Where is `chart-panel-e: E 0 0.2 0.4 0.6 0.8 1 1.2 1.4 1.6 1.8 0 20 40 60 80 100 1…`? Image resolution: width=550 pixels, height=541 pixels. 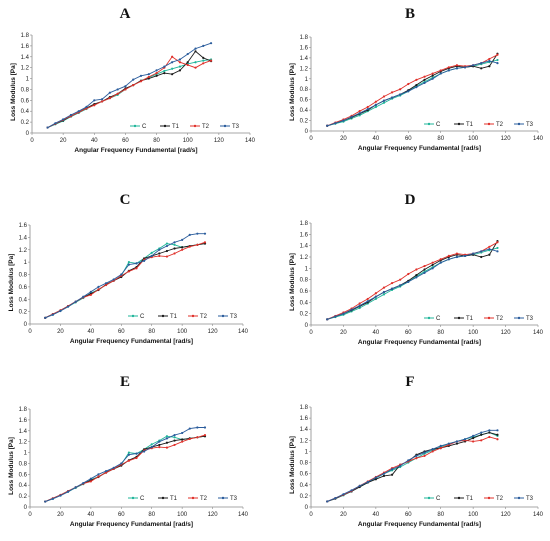 chart-panel-e: E 0 0.2 0.4 0.6 0.8 1 1.2 1.4 1.6 1.8 0 20 40 60 80 100 1… is located at coordinates (128, 451).